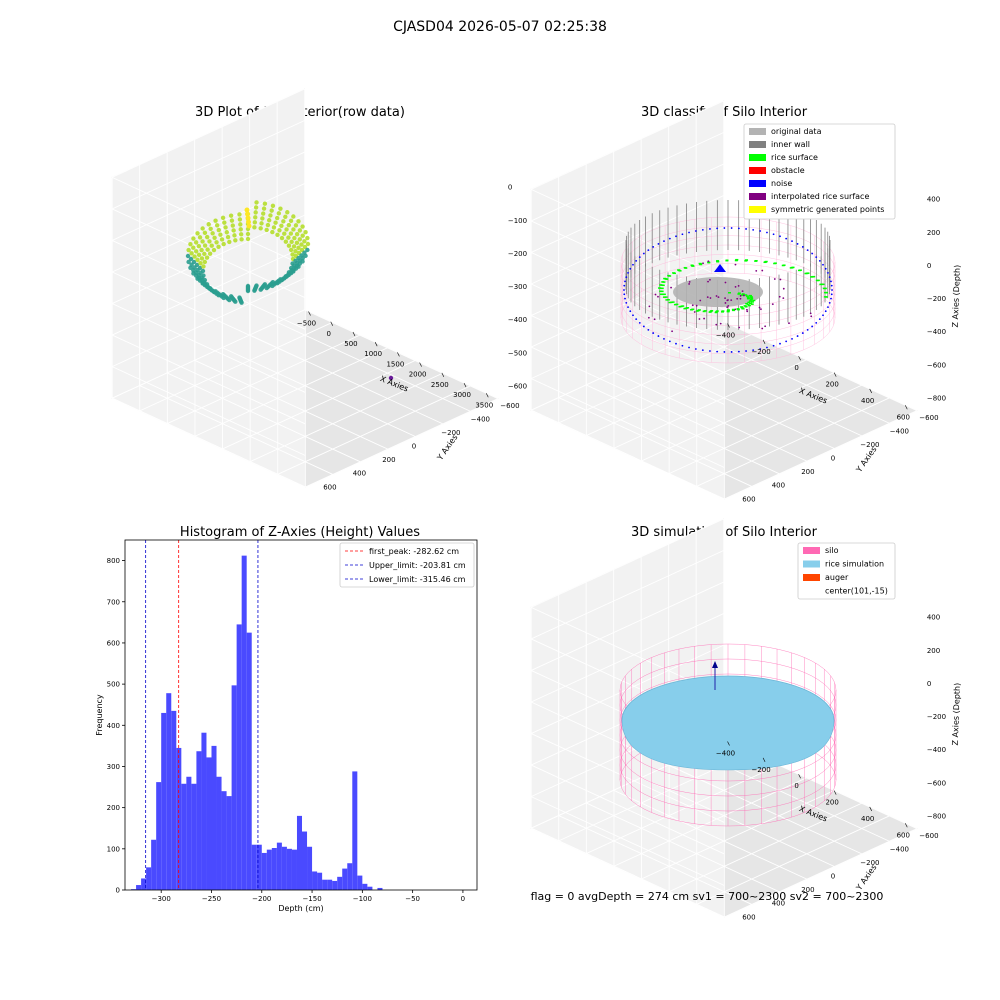 This screenshot has height=1000, width=1000. Describe the element at coordinates (306, 324) in the screenshot. I see `x-tick-label: −500` at that location.